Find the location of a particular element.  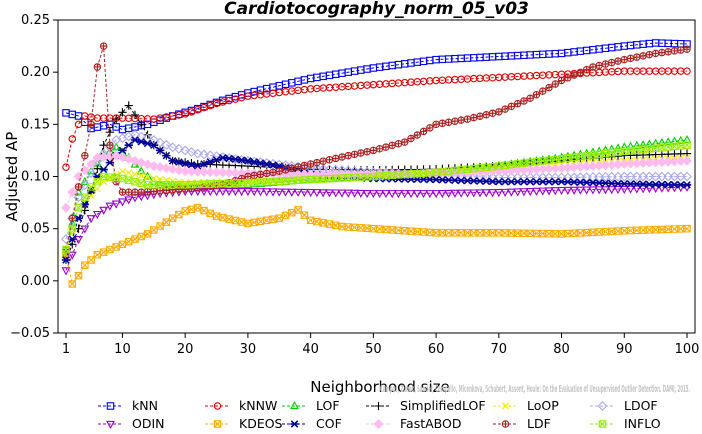

y-tick-label: −0.05 is located at coordinates (30, 333).